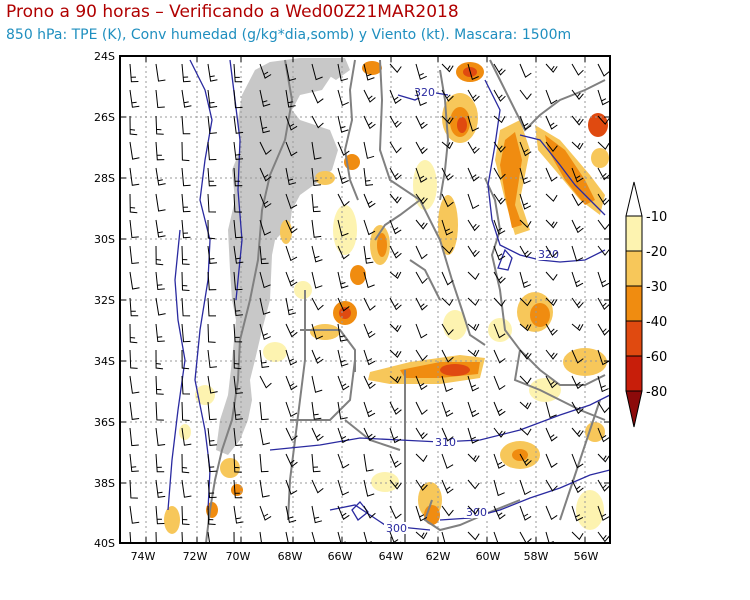  I want to click on lon-label: 66W, so click(340, 556).